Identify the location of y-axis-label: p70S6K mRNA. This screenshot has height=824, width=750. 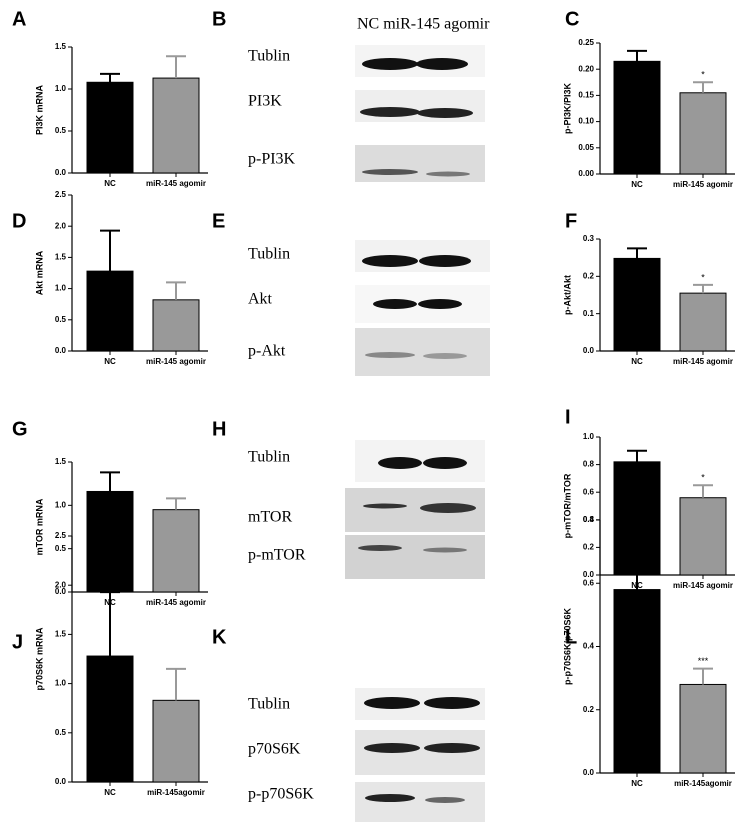
(39, 659).